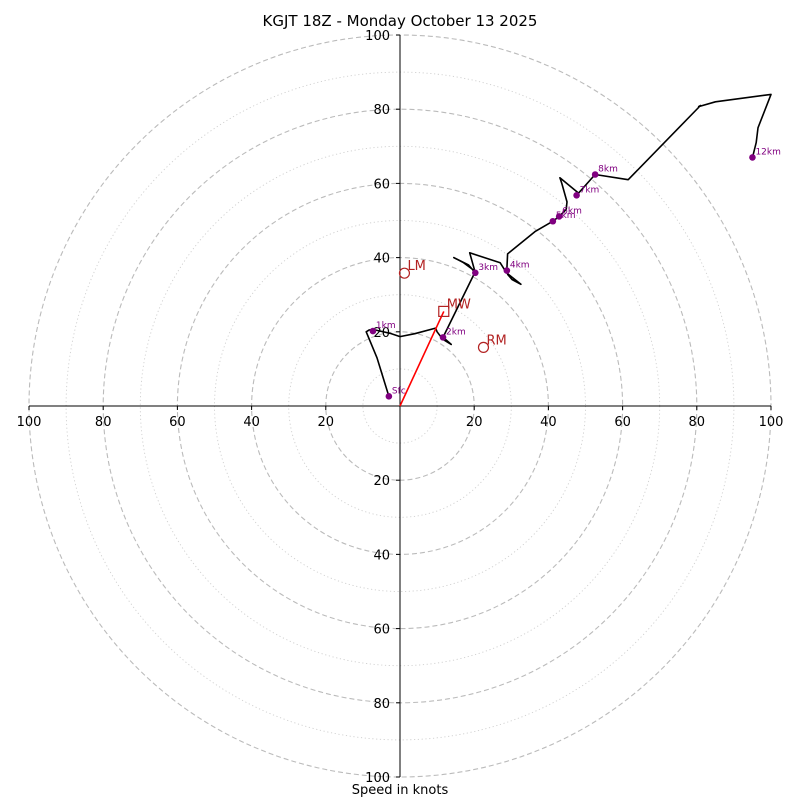 The height and width of the screenshot is (800, 800). What do you see at coordinates (422, 359) in the screenshot?
I see `series-storm-motion` at bounding box center [422, 359].